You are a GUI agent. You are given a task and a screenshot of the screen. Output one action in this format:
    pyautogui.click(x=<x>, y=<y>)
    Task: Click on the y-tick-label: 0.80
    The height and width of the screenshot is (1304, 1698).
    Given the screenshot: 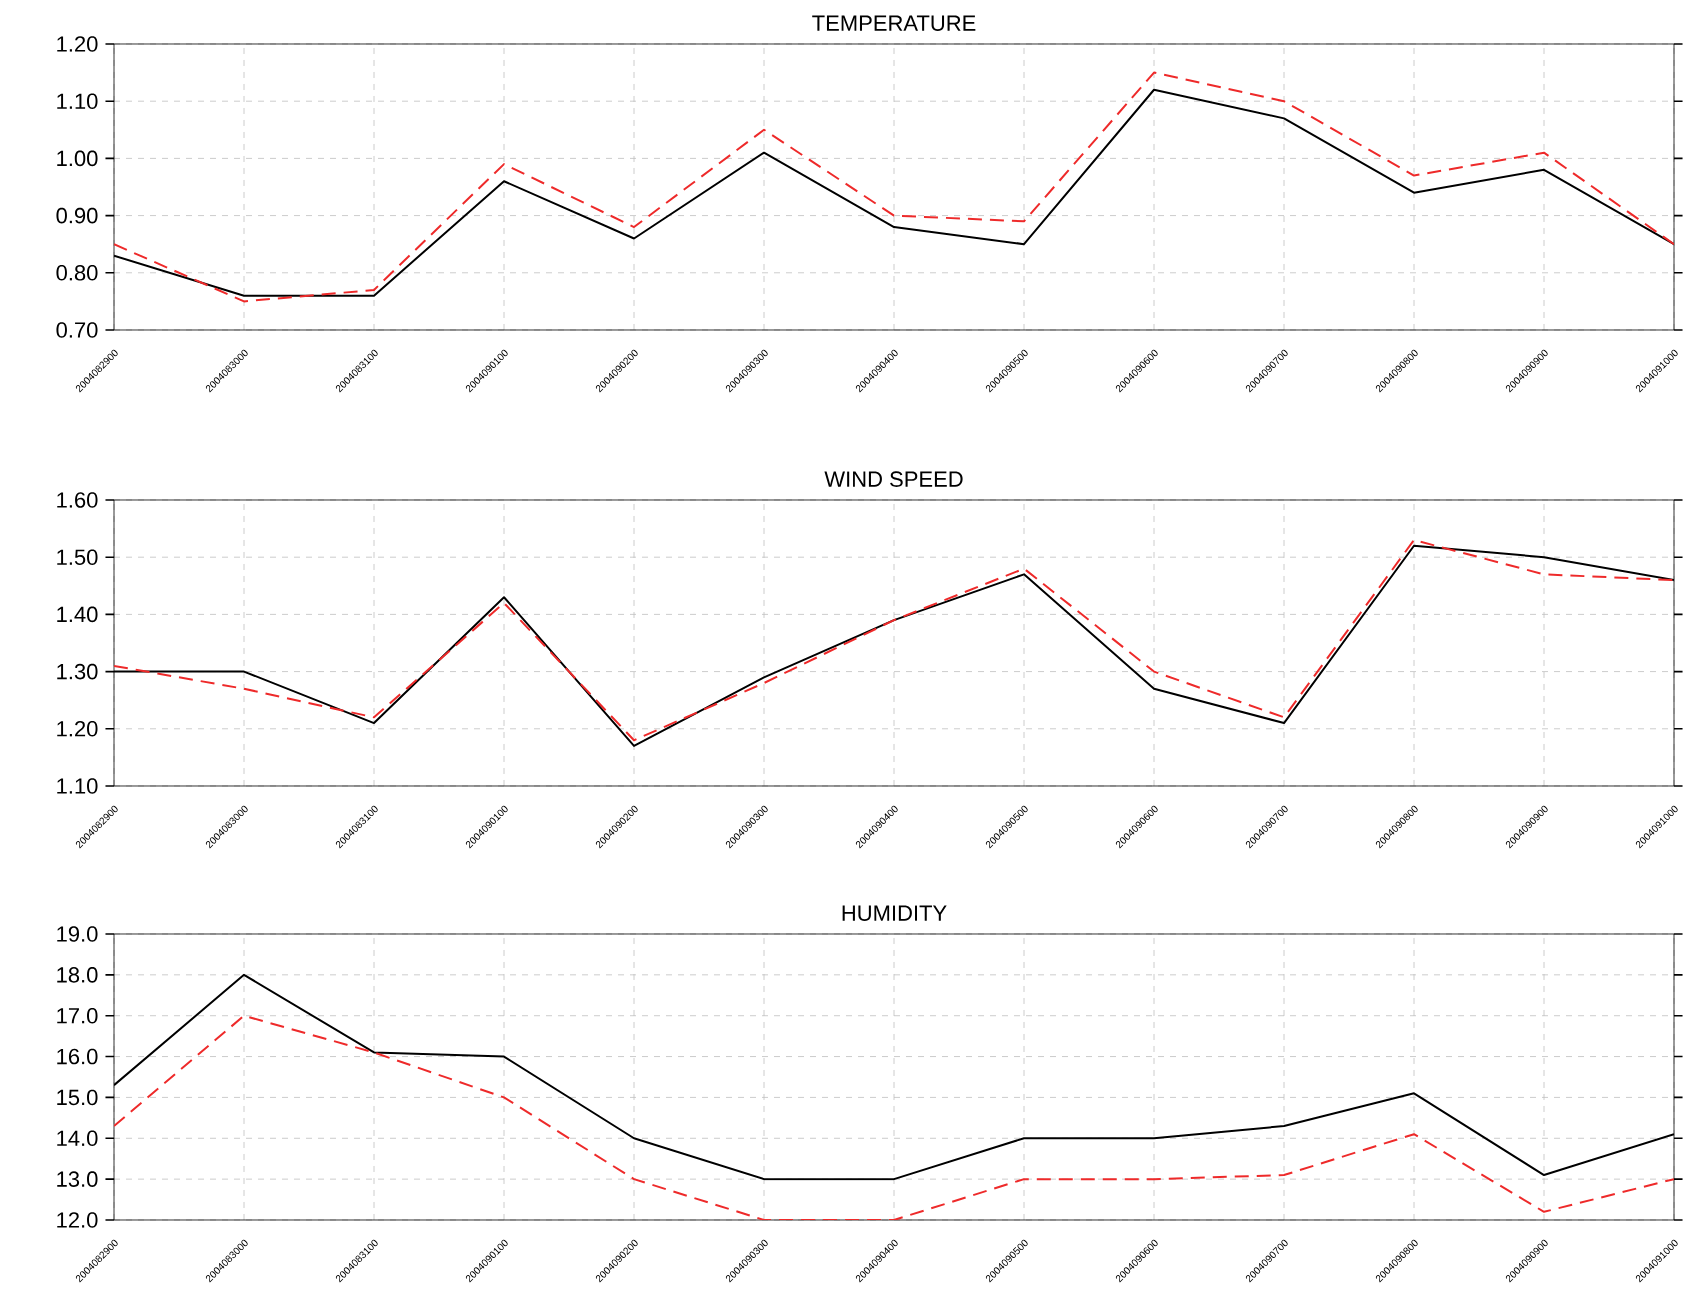 What is the action you would take?
    pyautogui.click(x=77, y=273)
    